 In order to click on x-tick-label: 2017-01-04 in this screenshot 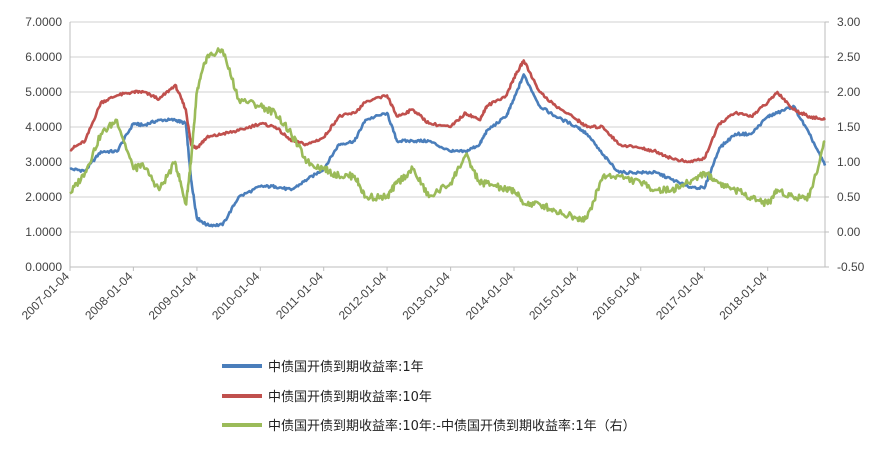, I will do `click(680, 296)`.